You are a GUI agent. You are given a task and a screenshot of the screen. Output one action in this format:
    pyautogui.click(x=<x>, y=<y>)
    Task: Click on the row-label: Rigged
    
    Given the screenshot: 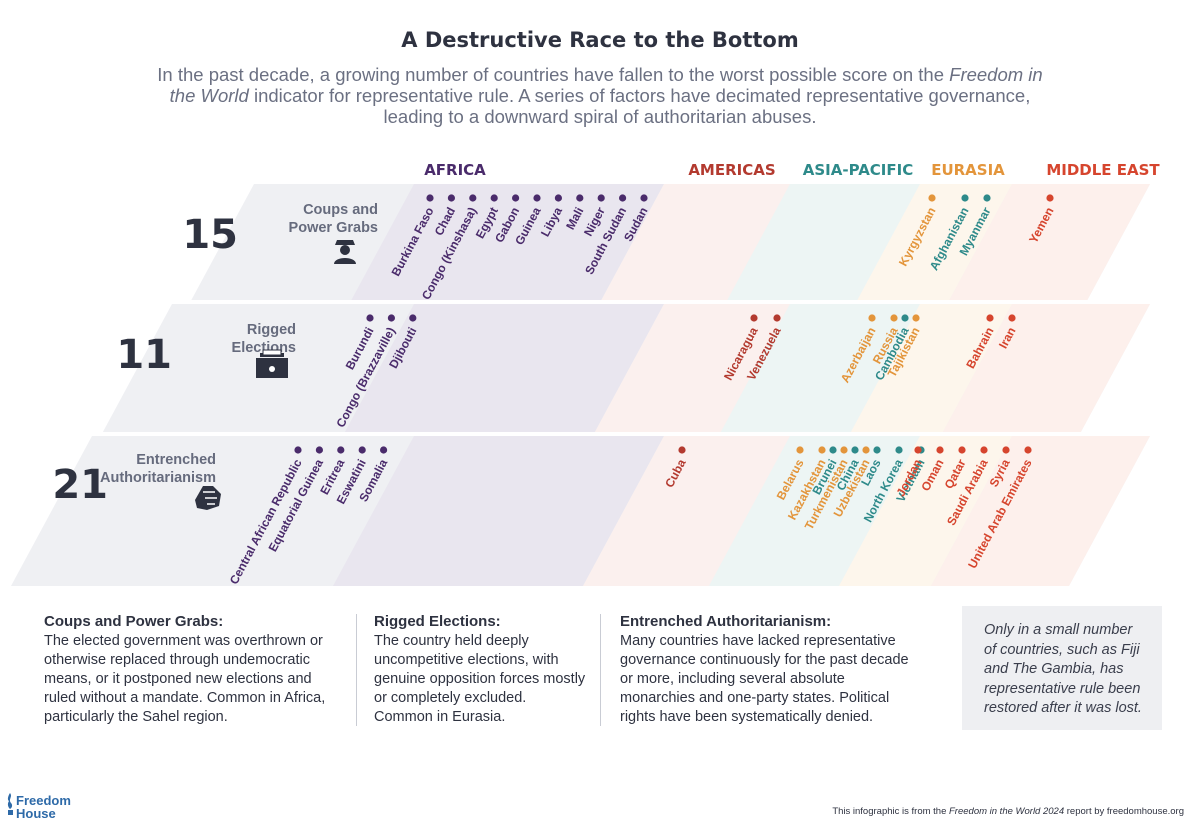 What is the action you would take?
    pyautogui.click(x=271, y=330)
    